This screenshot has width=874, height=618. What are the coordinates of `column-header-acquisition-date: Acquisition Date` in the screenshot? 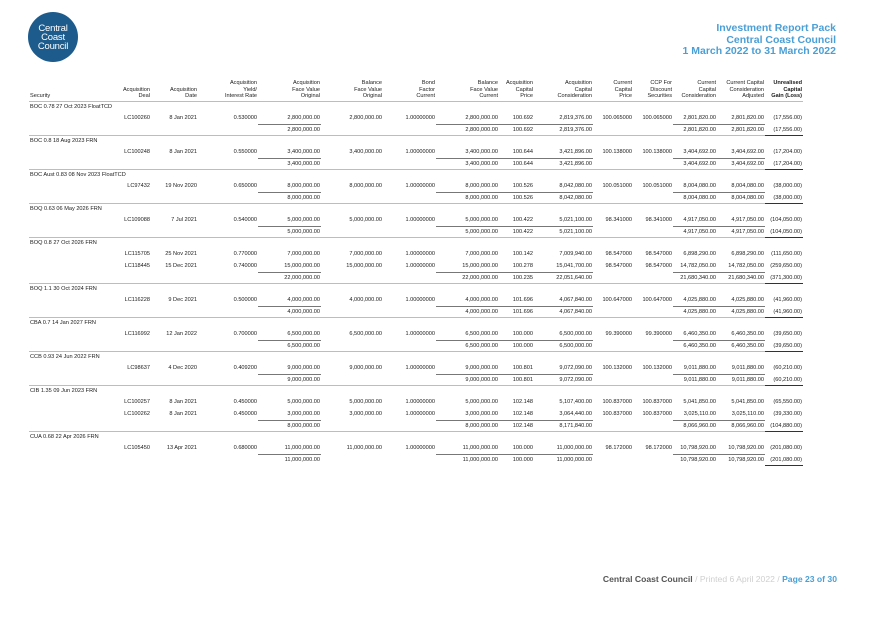 It's located at (174, 90).